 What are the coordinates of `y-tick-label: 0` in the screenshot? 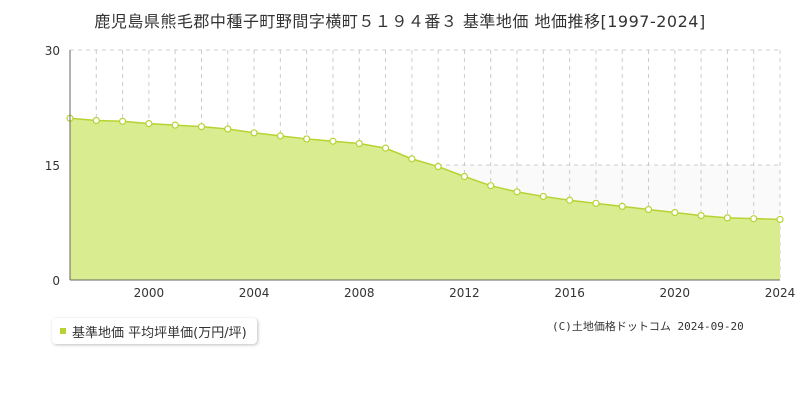 It's located at (56, 281).